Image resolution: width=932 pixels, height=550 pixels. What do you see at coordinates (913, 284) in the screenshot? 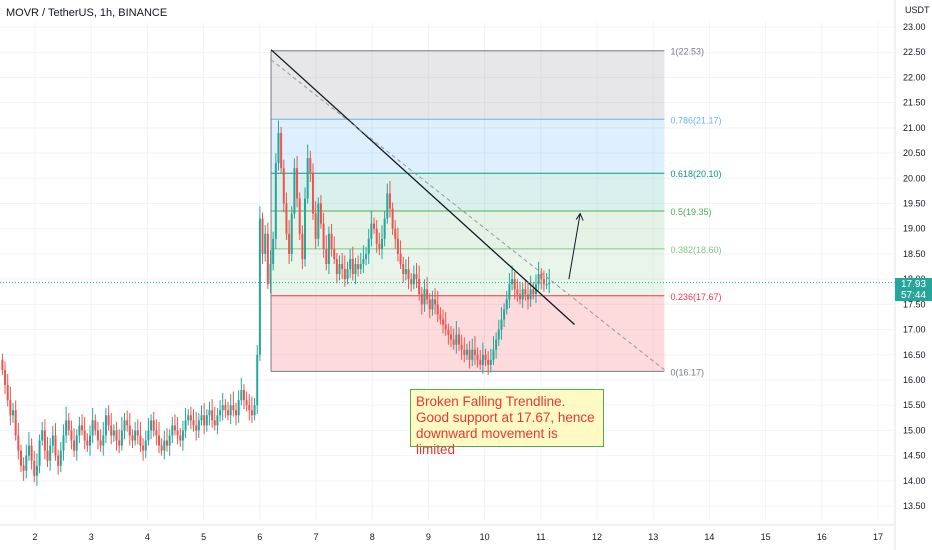
I see `last-price-value: 17.93` at bounding box center [913, 284].